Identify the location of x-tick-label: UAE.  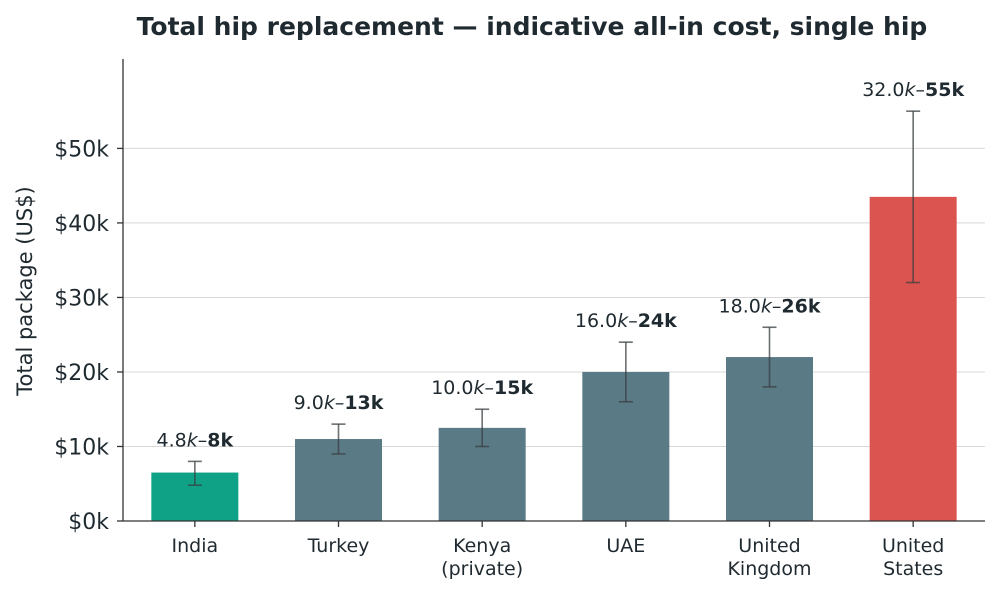
(625, 546).